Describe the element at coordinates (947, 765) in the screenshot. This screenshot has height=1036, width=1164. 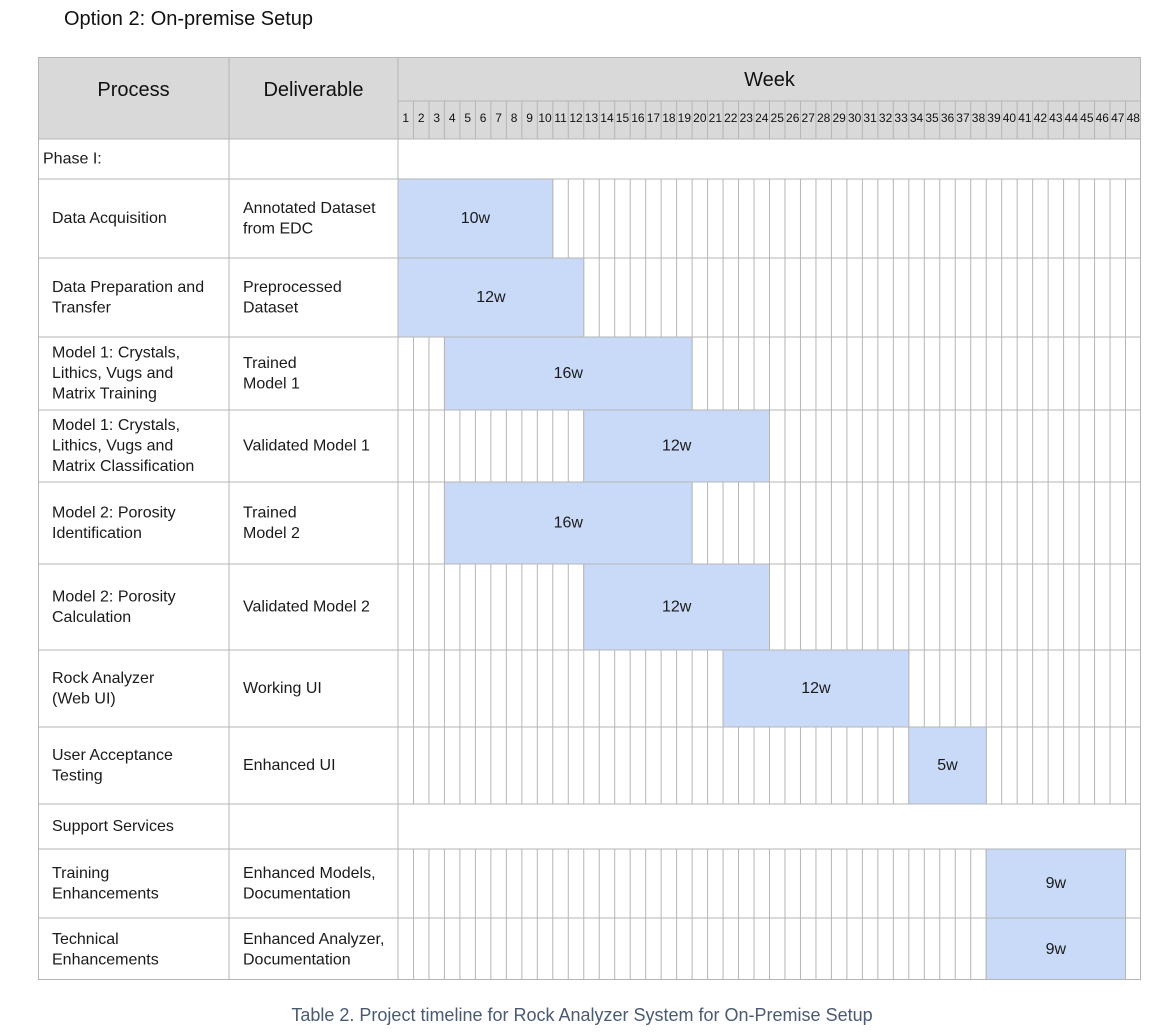
I see `bar-duration-label: 5w` at that location.